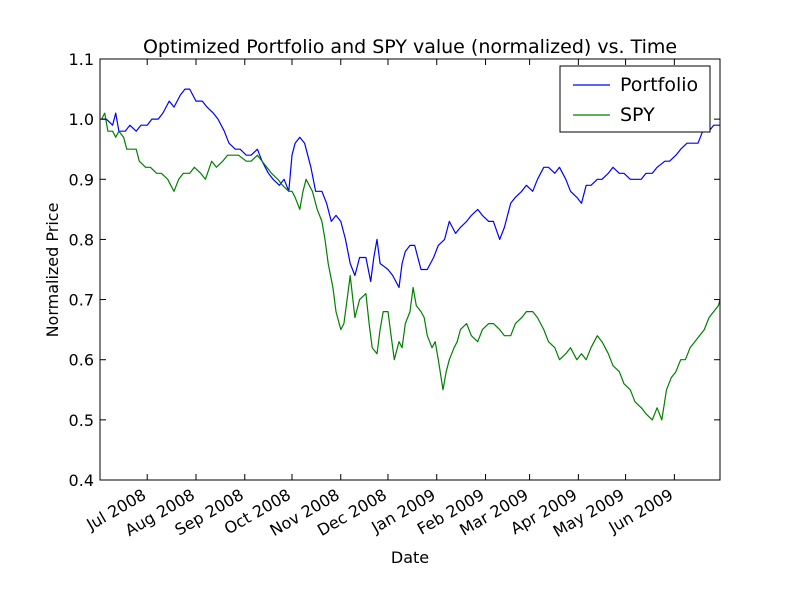 This screenshot has height=600, width=800. I want to click on y-tick-label: 0.6, so click(81, 360).